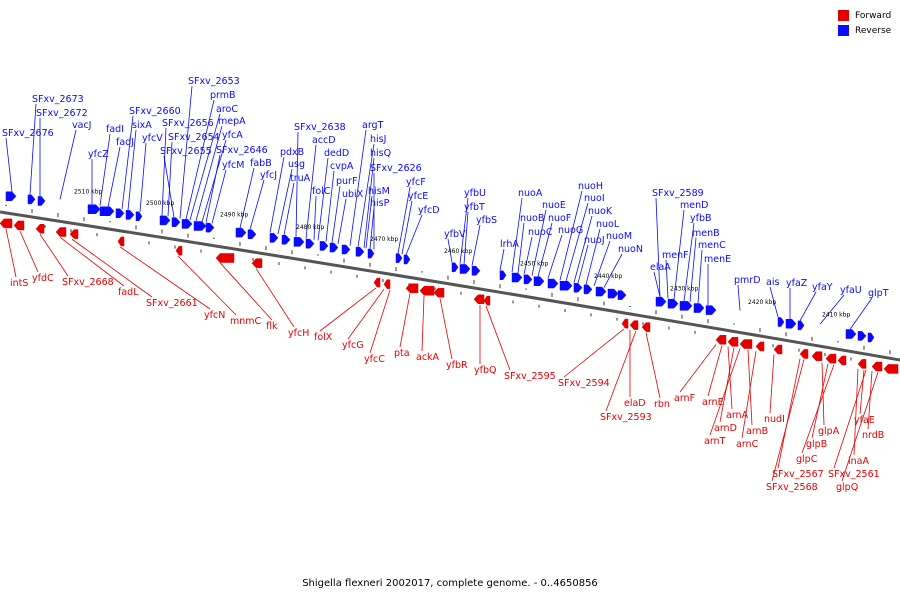 This screenshot has height=600, width=900. Describe the element at coordinates (246, 321) in the screenshot. I see `forward-gene-label: mnmC` at that location.